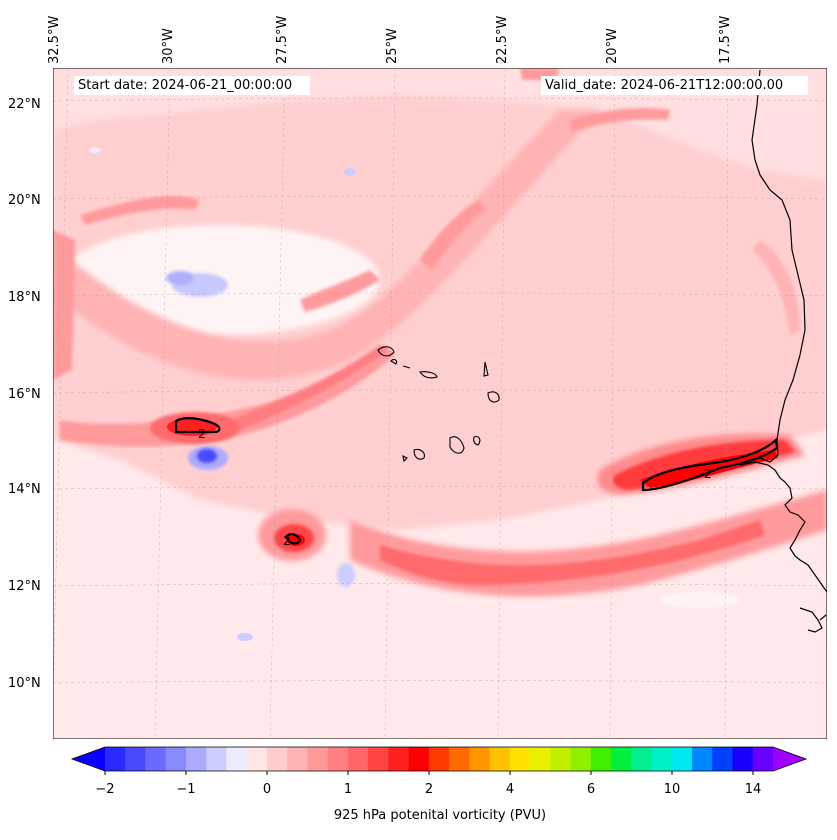 The width and height of the screenshot is (837, 840). What do you see at coordinates (348, 789) in the screenshot?
I see `colorbar-tick: 1` at bounding box center [348, 789].